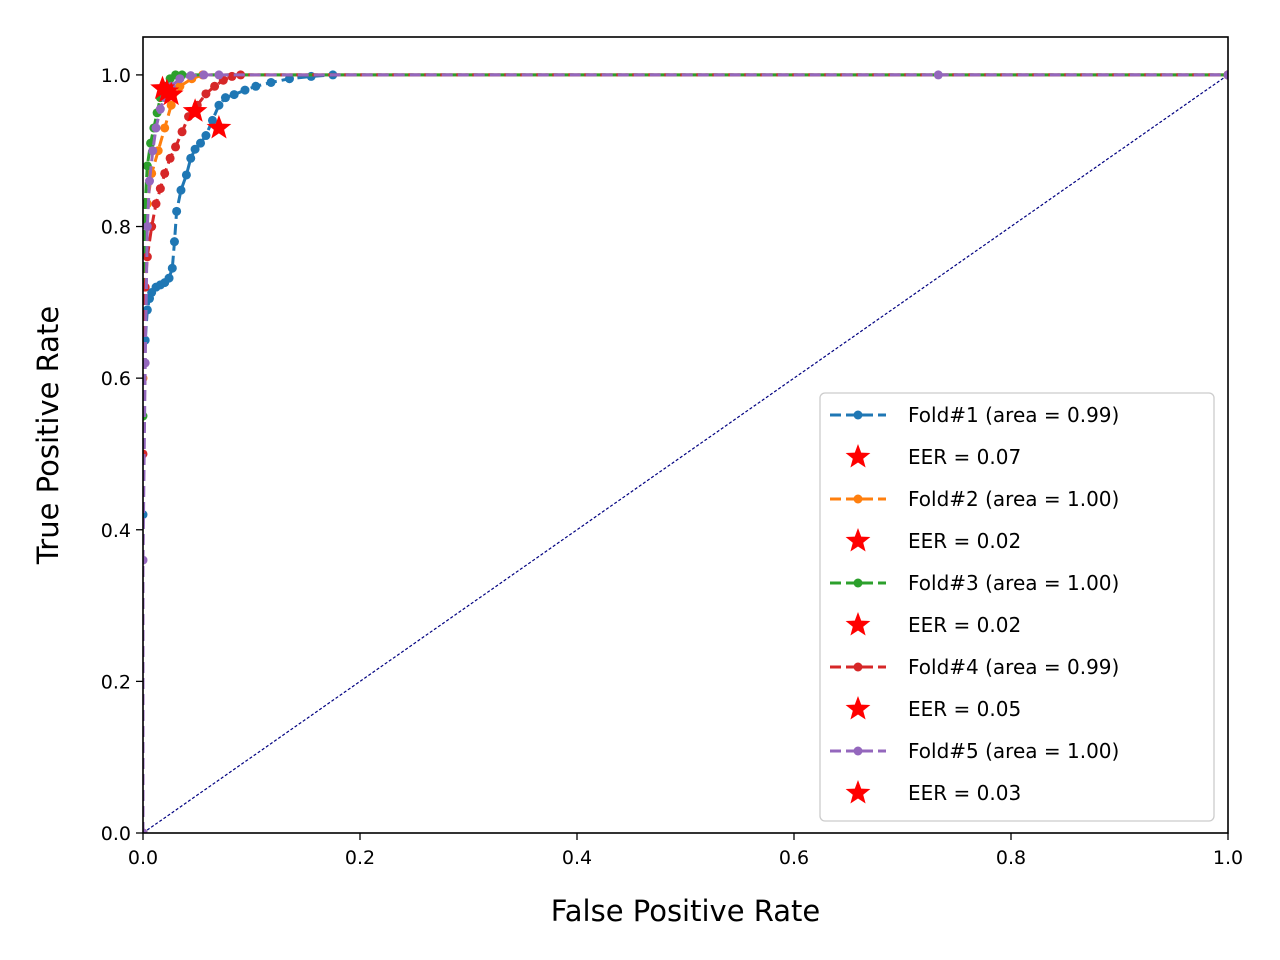  Describe the element at coordinates (116, 228) in the screenshot. I see `y-tick-label: 0.8` at that location.